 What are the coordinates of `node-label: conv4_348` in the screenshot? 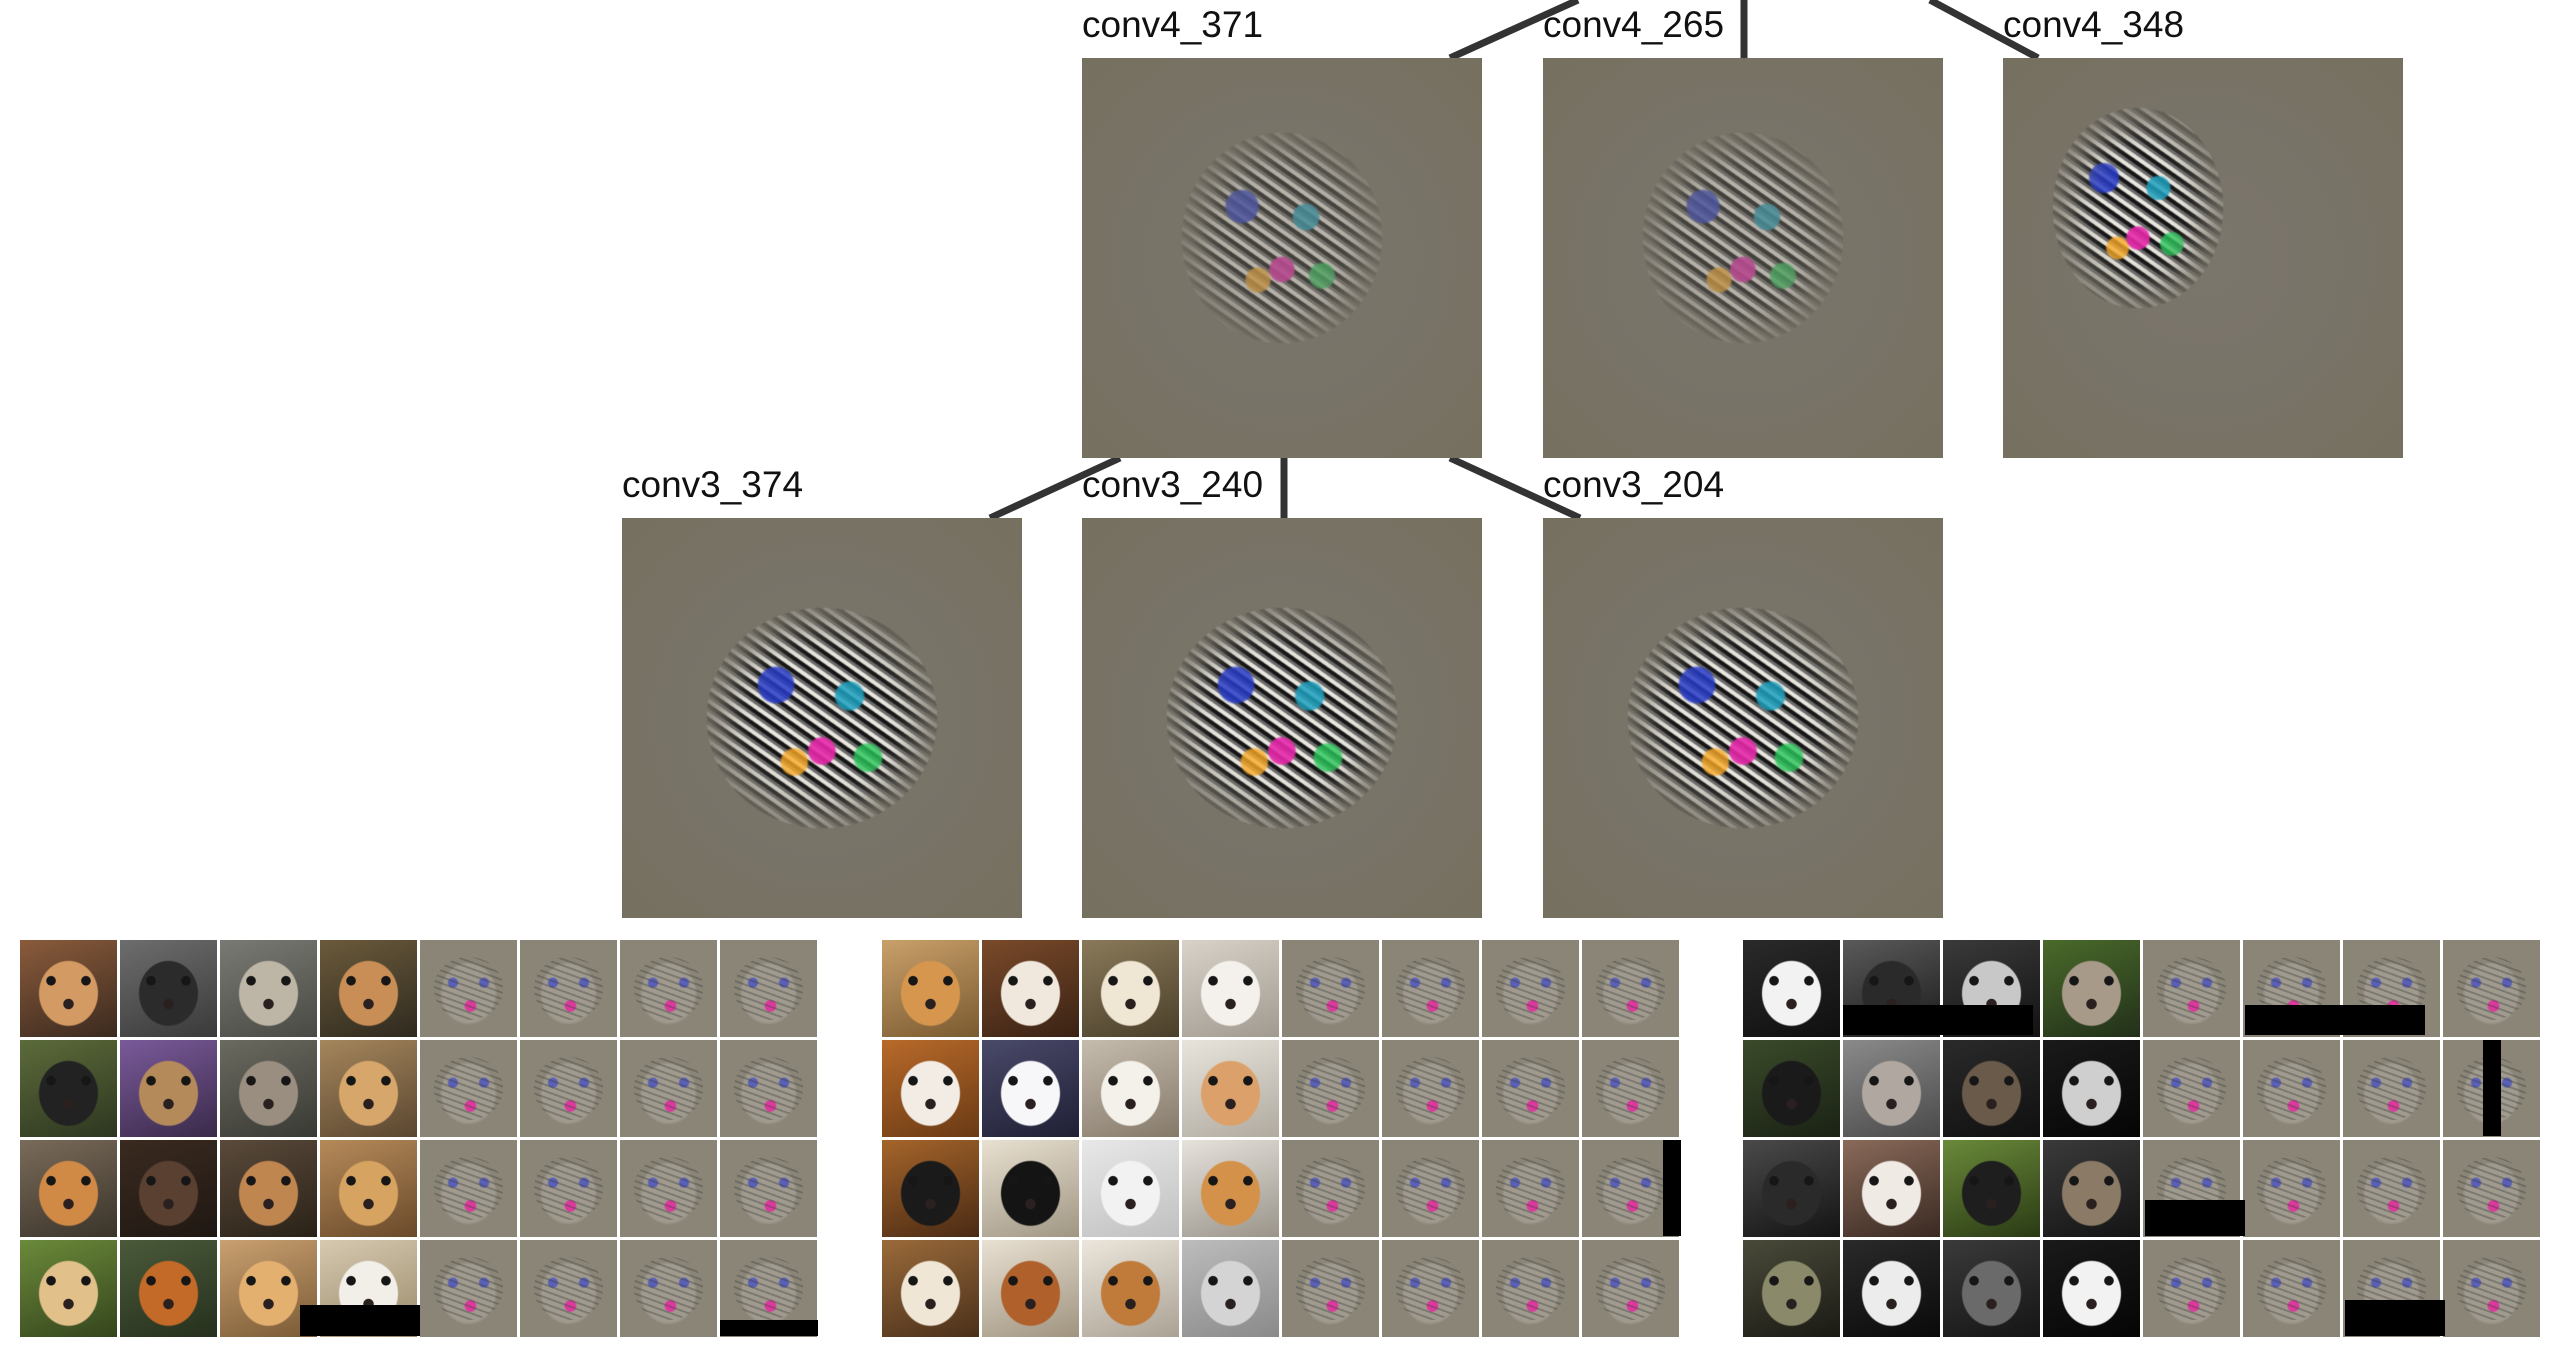 It's located at (2094, 24).